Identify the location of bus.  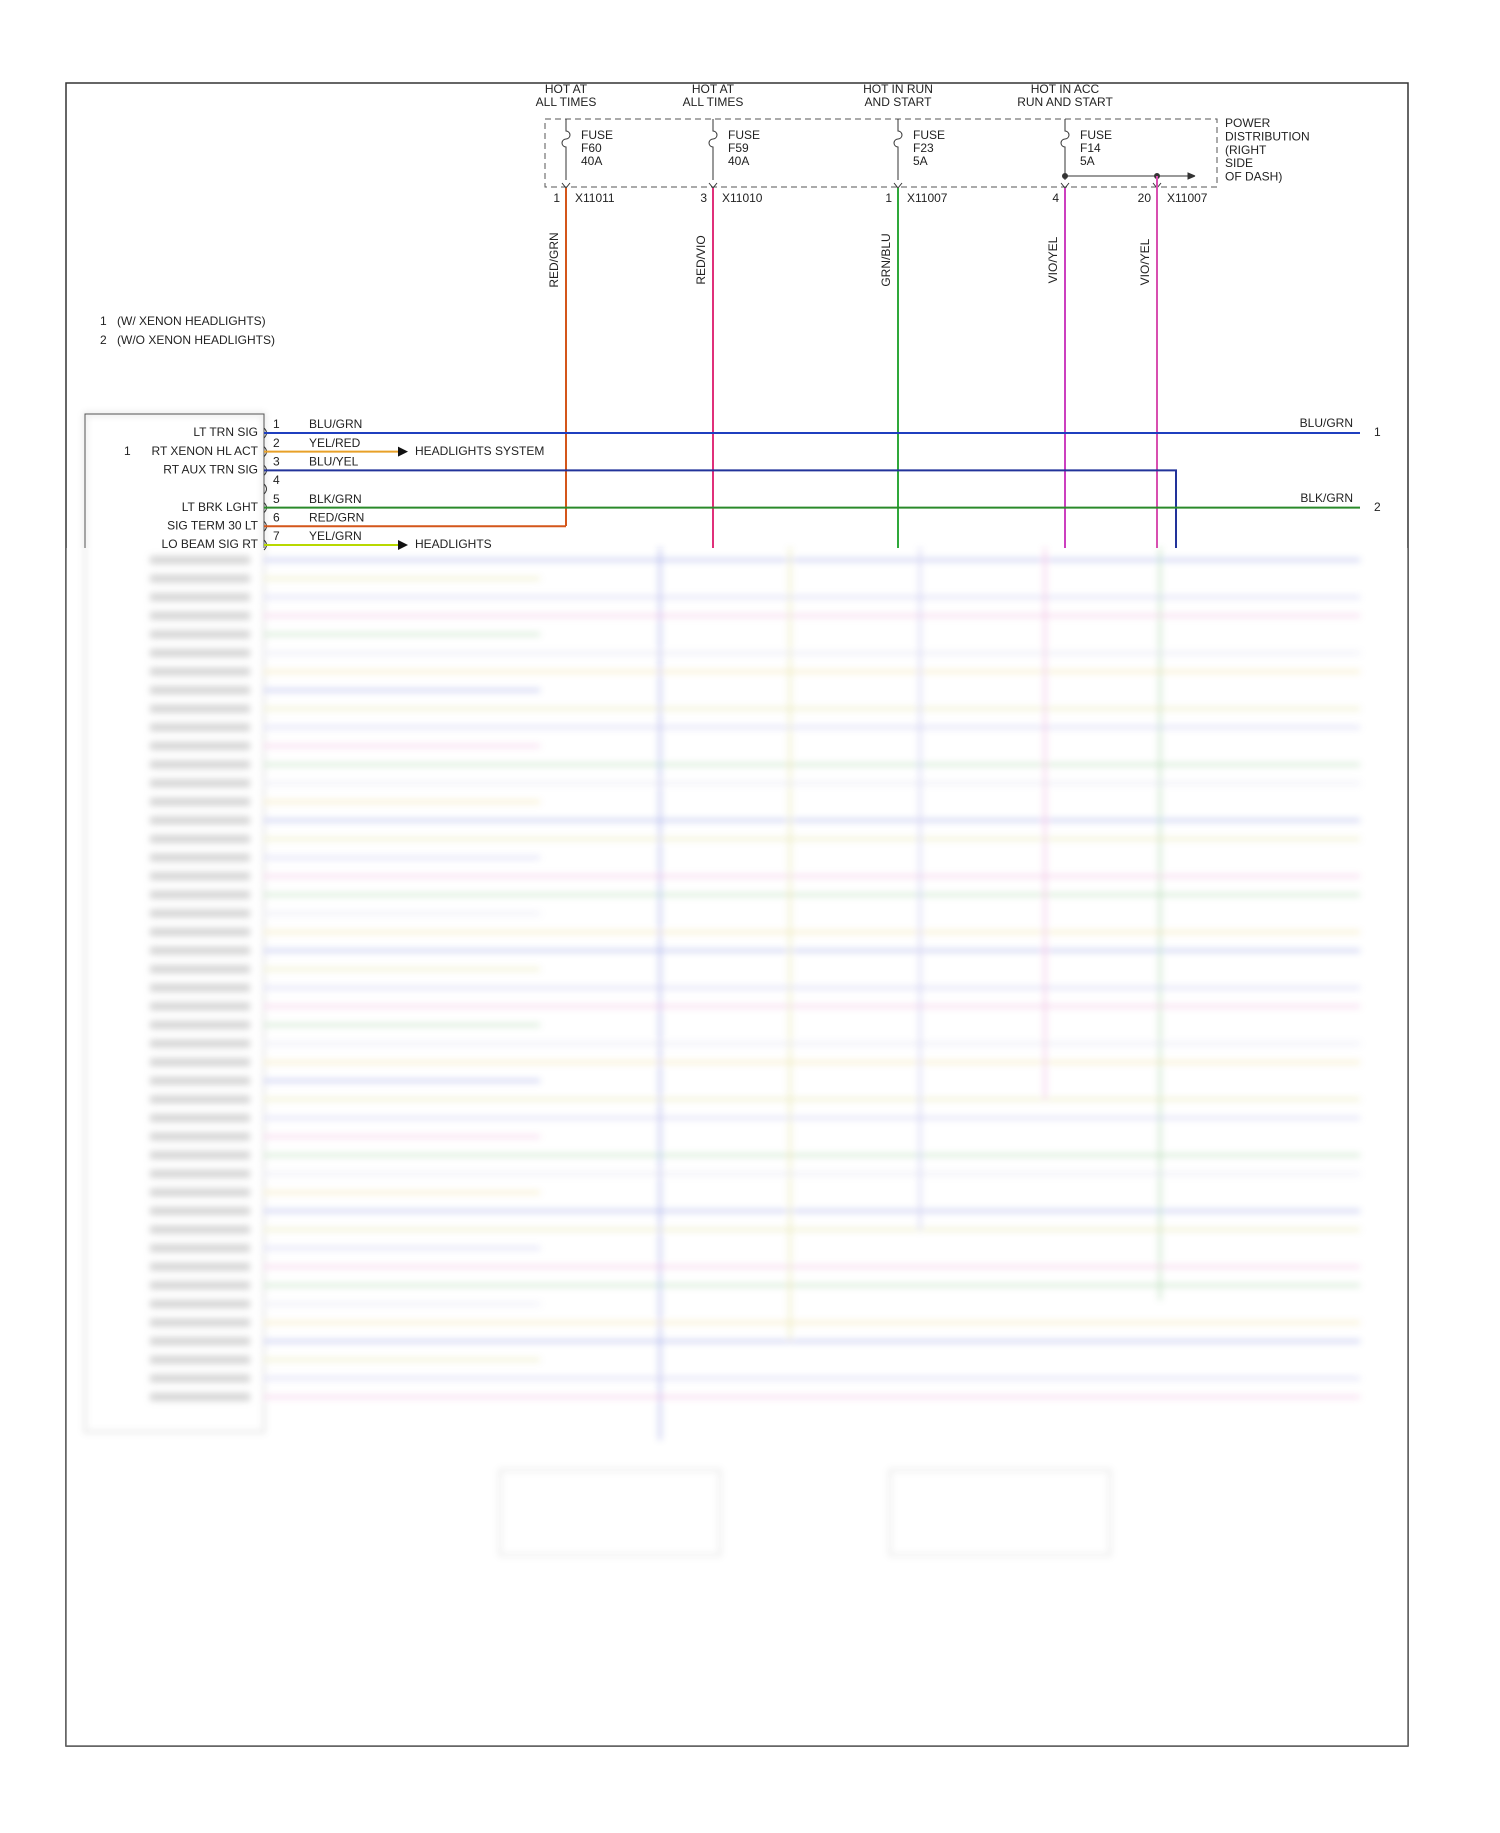
(1130, 176).